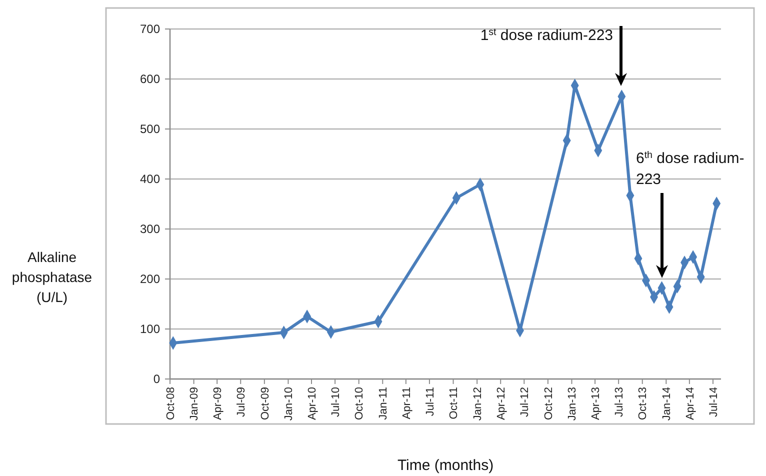 Image resolution: width=766 pixels, height=476 pixels. Describe the element at coordinates (150, 229) in the screenshot. I see `y-tick-label: 300` at that location.